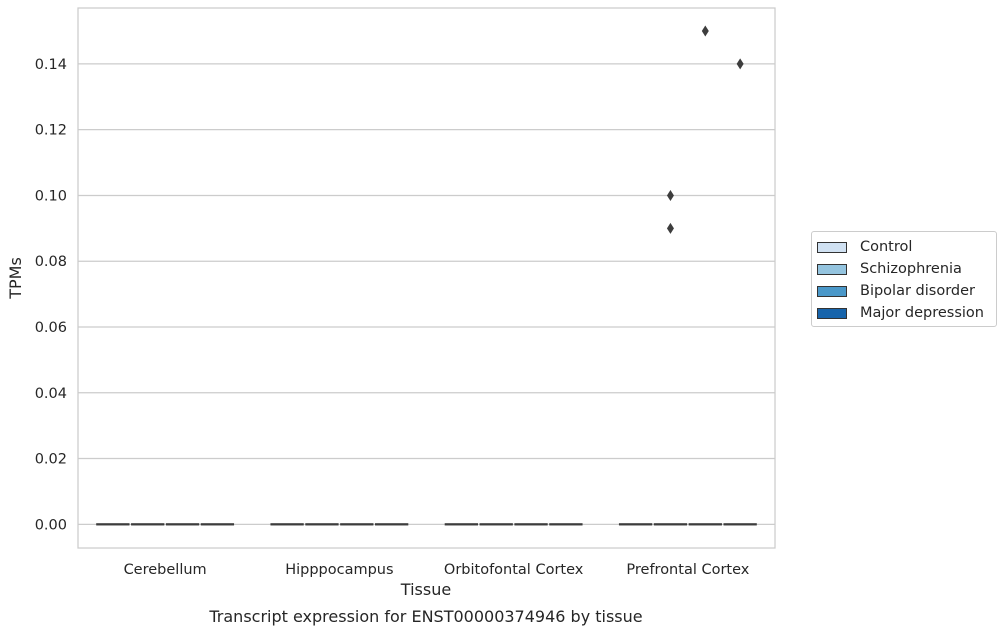 The image size is (1007, 634). I want to click on y-tick-label: 0.14, so click(51, 65).